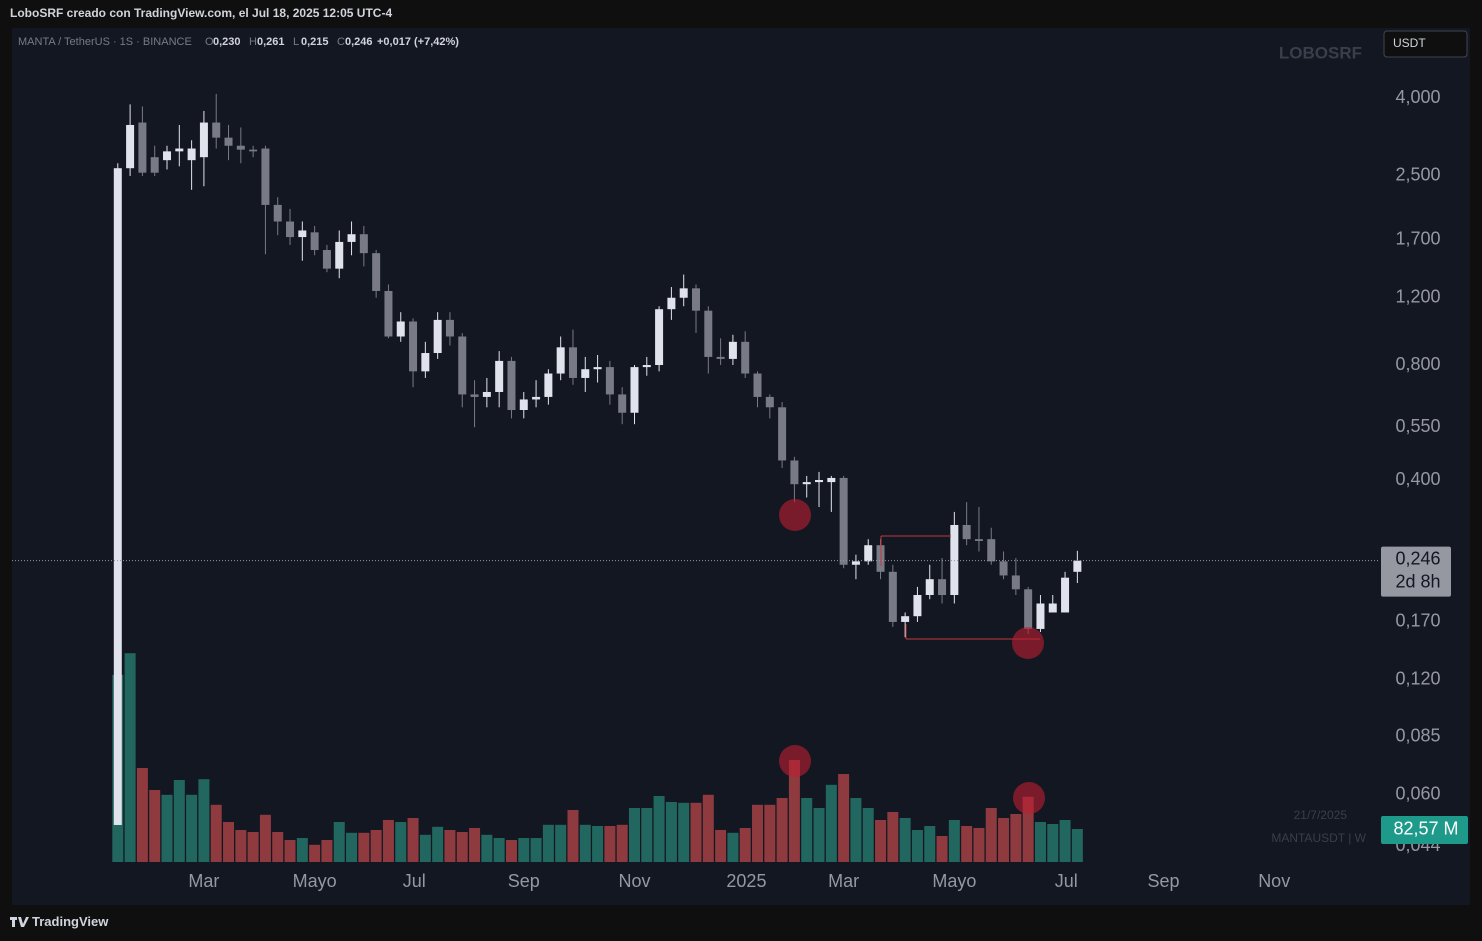 The height and width of the screenshot is (941, 1482). What do you see at coordinates (1417, 296) in the screenshot?
I see `y-tick-label: 1,200` at bounding box center [1417, 296].